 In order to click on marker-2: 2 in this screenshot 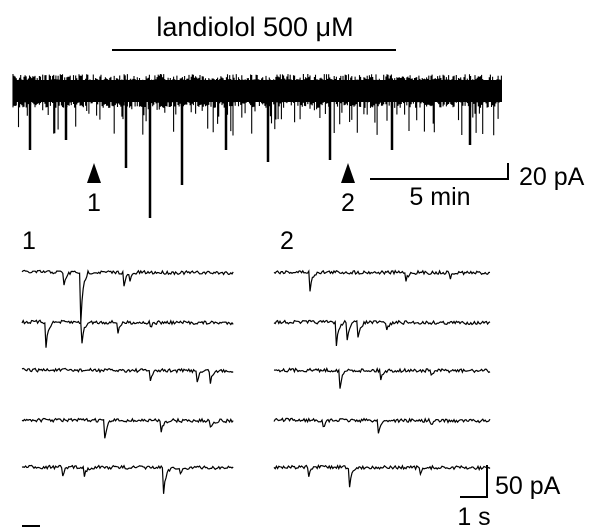, I will do `click(348, 190)`.